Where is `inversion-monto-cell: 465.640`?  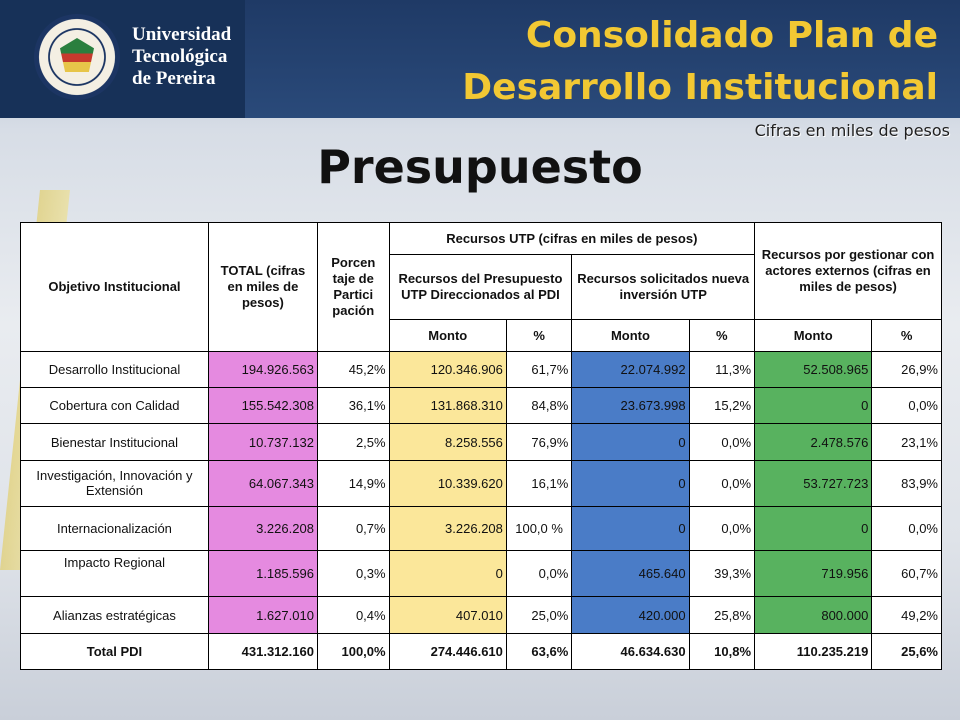
inversion-monto-cell: 465.640 is located at coordinates (630, 574).